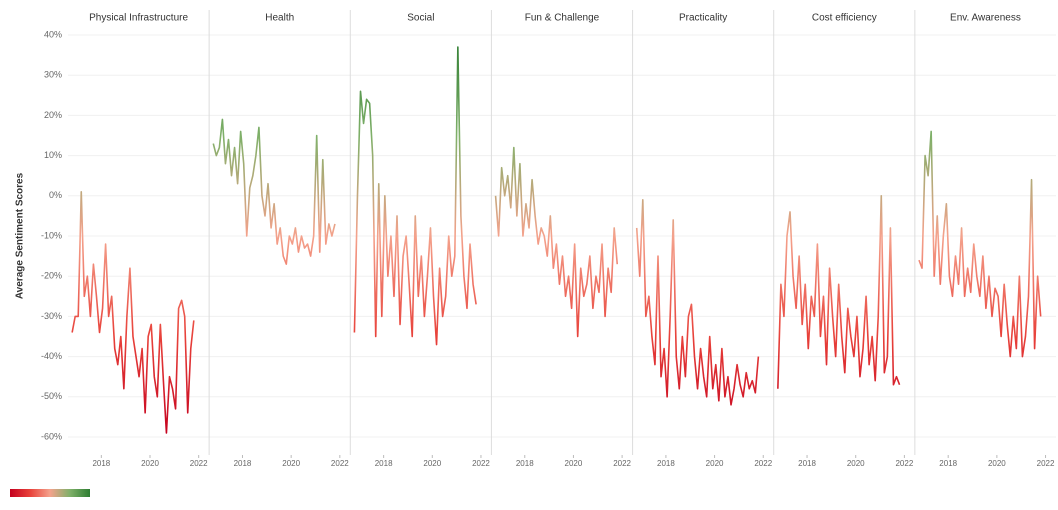 This screenshot has height=510, width=1058. I want to click on panel-title: Env. Awareness, so click(985, 18).